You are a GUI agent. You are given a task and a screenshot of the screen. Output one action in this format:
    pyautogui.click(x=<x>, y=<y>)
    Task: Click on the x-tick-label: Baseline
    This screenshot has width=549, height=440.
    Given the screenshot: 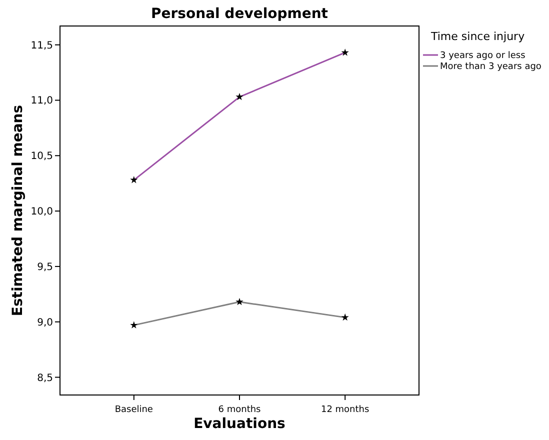 What is the action you would take?
    pyautogui.click(x=134, y=410)
    